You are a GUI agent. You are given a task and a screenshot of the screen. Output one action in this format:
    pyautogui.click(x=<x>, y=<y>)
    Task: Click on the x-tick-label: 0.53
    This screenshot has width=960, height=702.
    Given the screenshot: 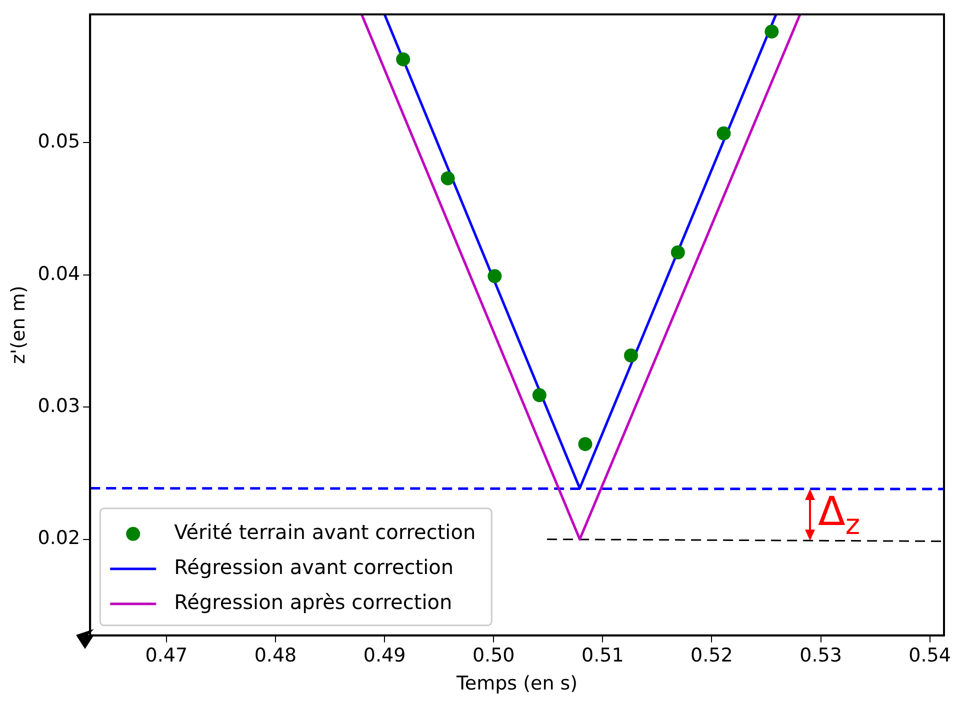 What is the action you would take?
    pyautogui.click(x=821, y=655)
    